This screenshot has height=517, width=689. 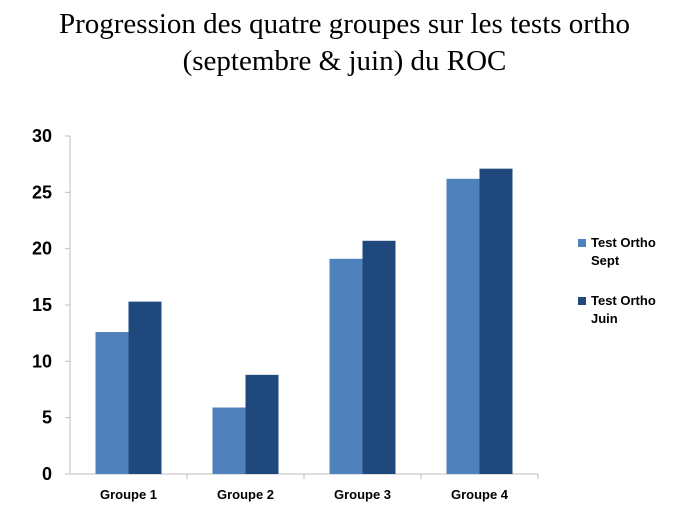 What do you see at coordinates (245, 494) in the screenshot?
I see `x-tick-label: Groupe 2` at bounding box center [245, 494].